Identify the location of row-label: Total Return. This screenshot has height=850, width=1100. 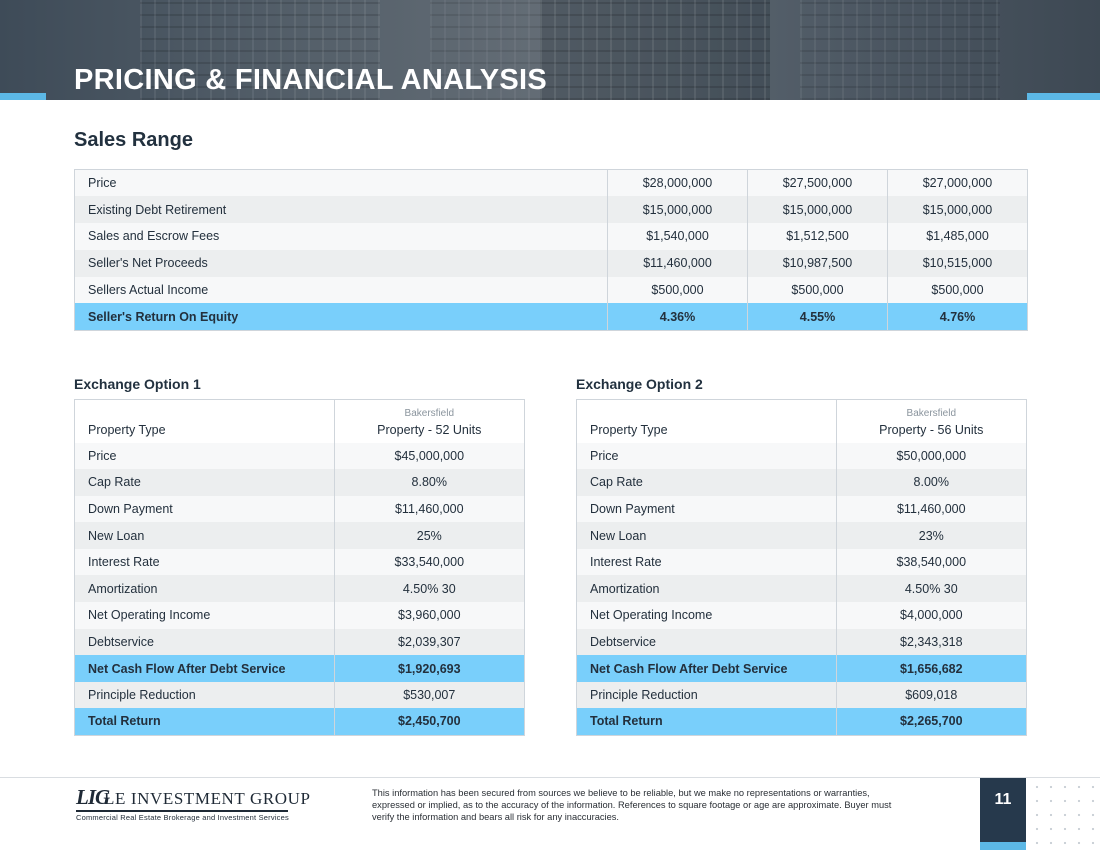
(706, 722).